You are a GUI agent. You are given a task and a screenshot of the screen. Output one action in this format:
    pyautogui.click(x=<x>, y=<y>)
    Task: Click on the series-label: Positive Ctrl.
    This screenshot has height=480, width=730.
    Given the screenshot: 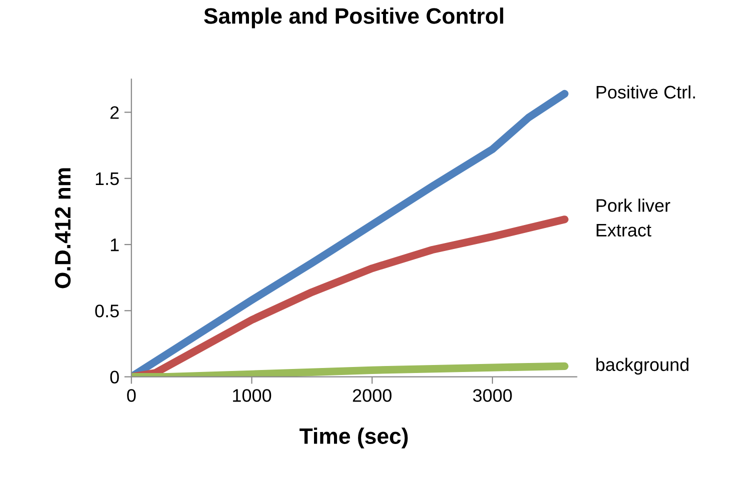 What is the action you would take?
    pyautogui.click(x=645, y=92)
    